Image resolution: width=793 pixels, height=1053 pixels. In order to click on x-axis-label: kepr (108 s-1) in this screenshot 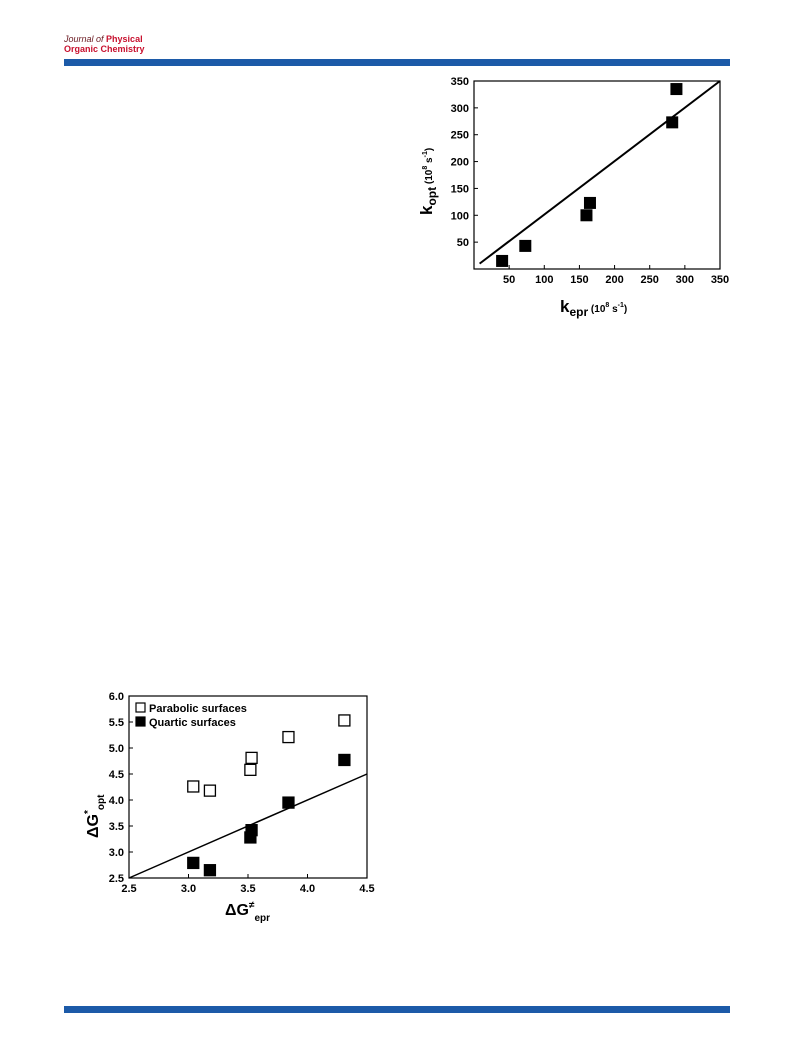, I will do `click(593, 308)`.